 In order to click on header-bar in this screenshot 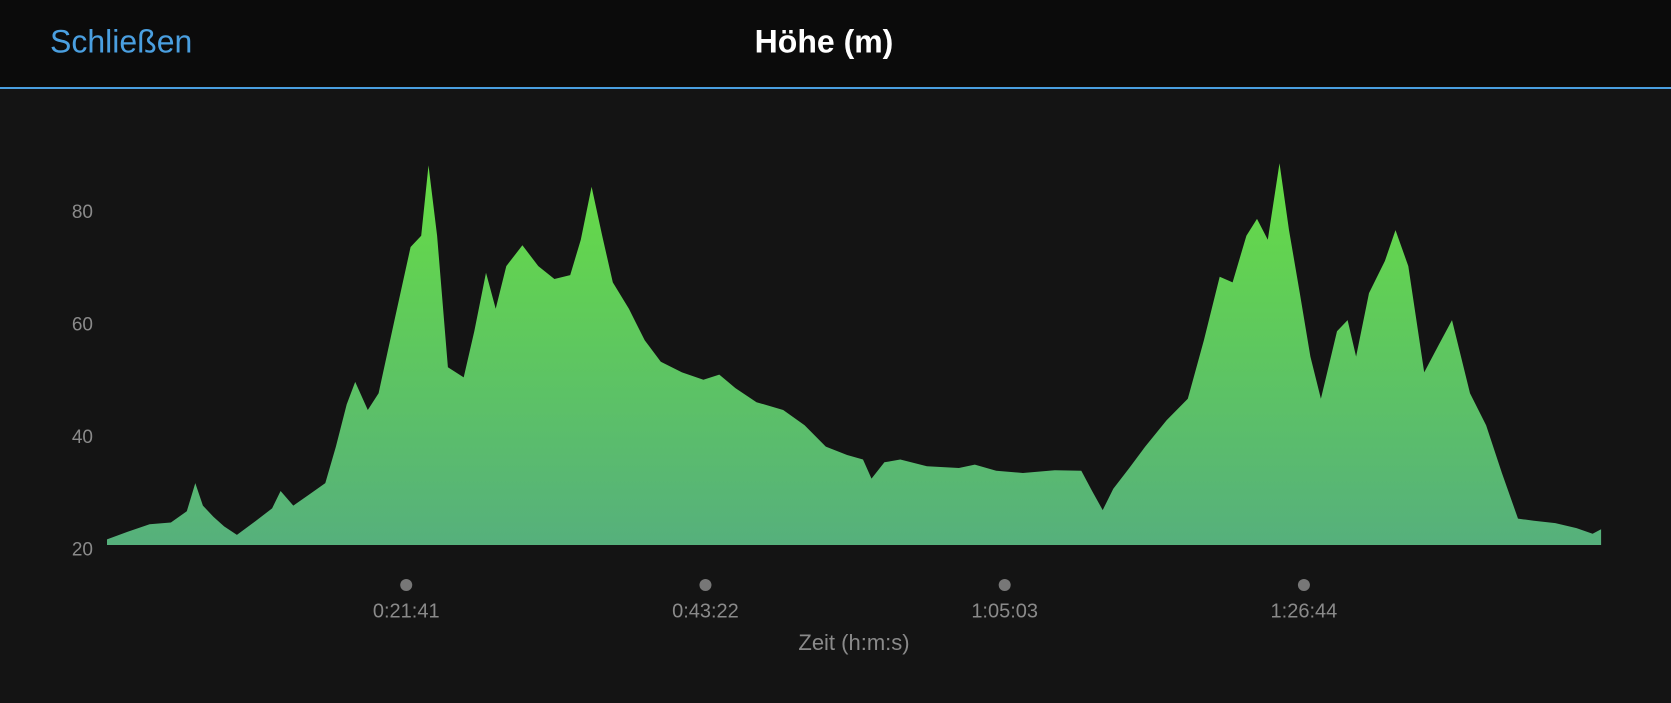, I will do `click(835, 44)`.